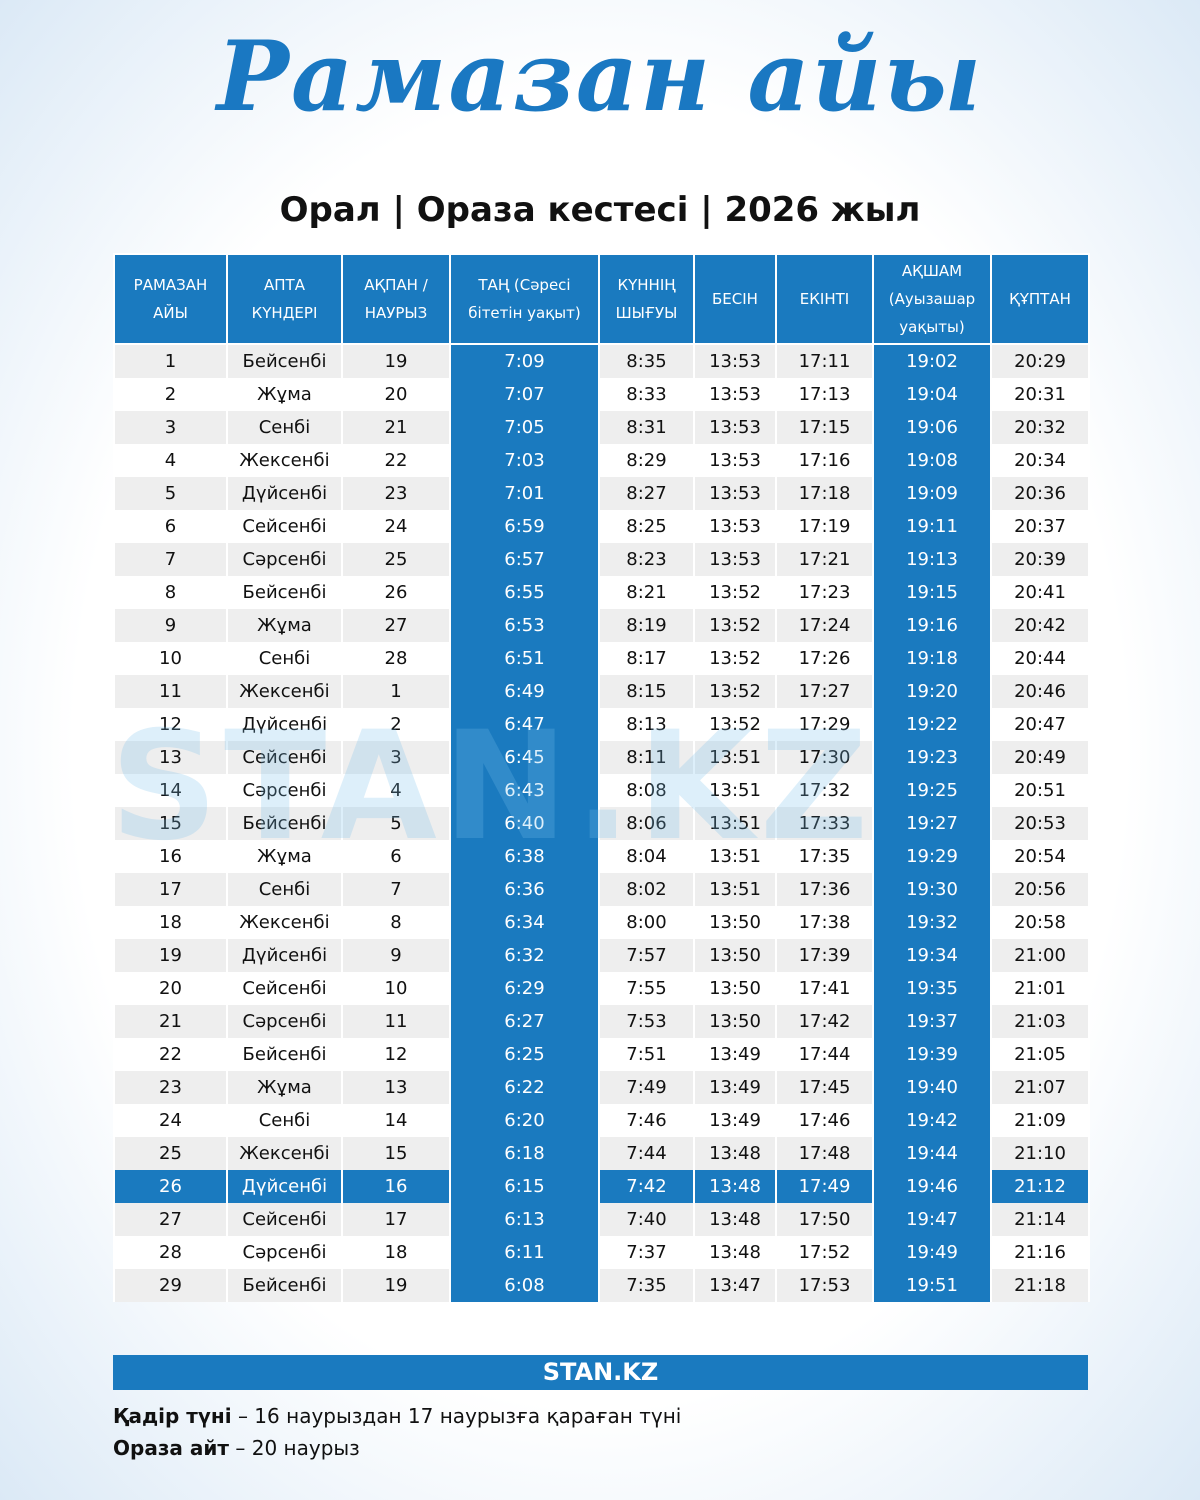 The height and width of the screenshot is (1500, 1200). I want to click on table-cell: 25, so click(396, 559).